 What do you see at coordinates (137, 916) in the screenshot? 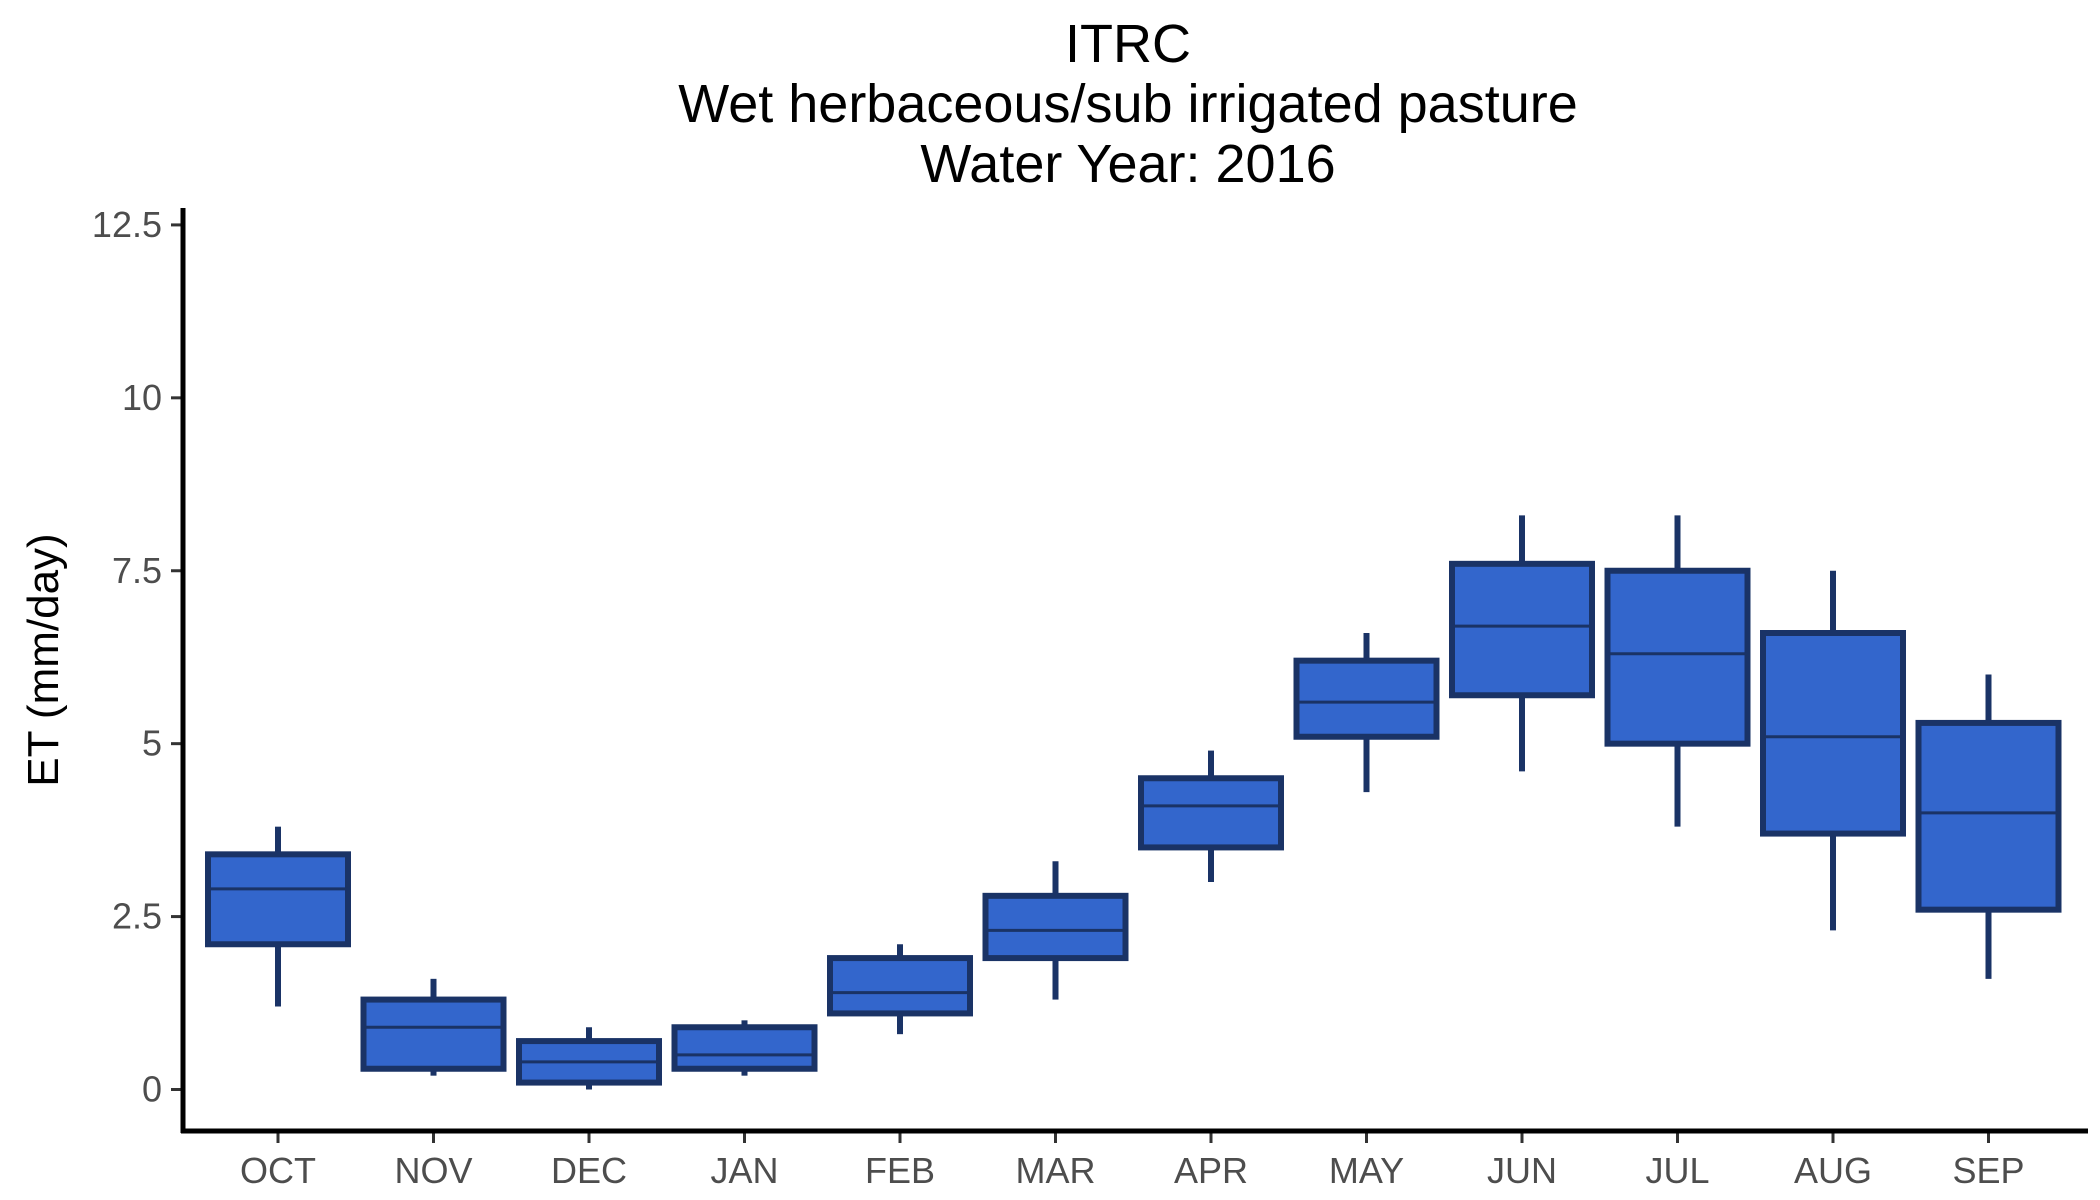
I see `y-tick-label: 2.5` at bounding box center [137, 916].